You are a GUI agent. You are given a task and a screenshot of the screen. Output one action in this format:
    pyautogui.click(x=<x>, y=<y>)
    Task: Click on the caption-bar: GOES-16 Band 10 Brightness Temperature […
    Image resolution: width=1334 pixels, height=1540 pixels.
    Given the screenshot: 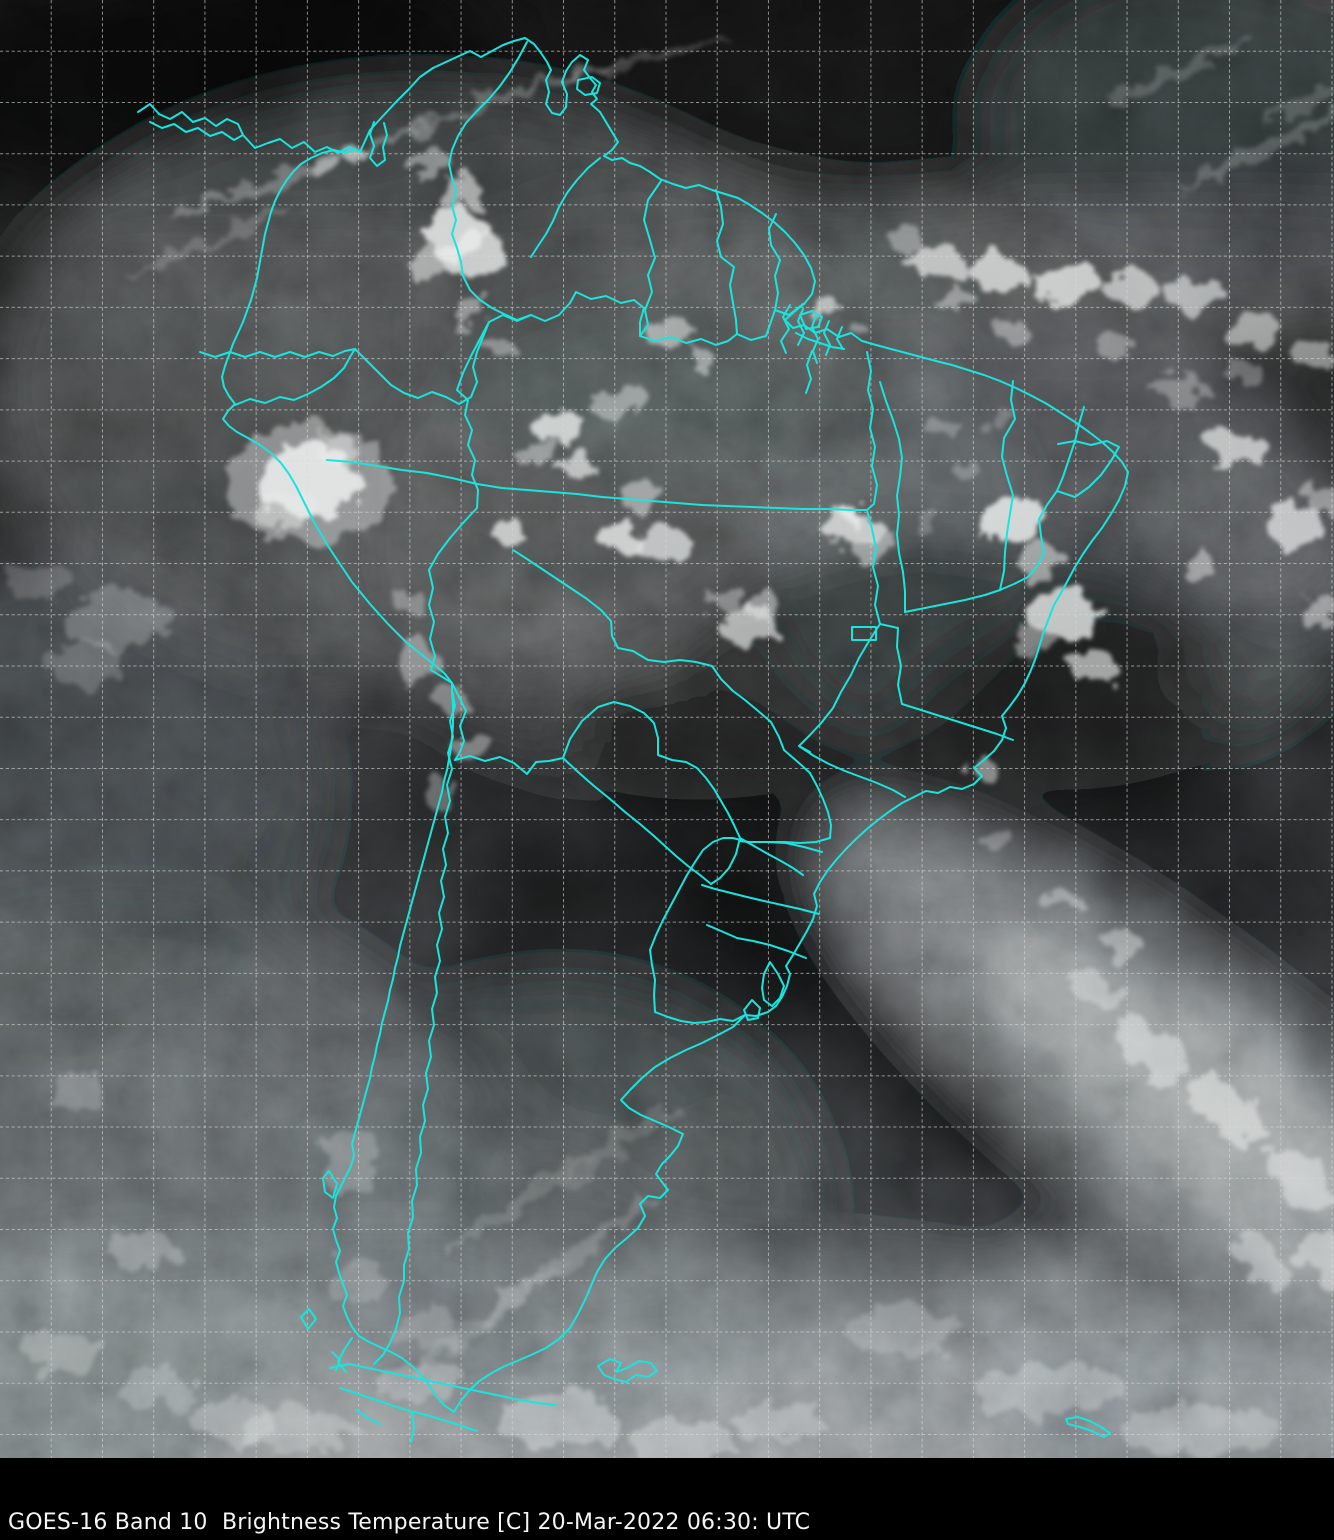 What is the action you would take?
    pyautogui.click(x=667, y=1499)
    